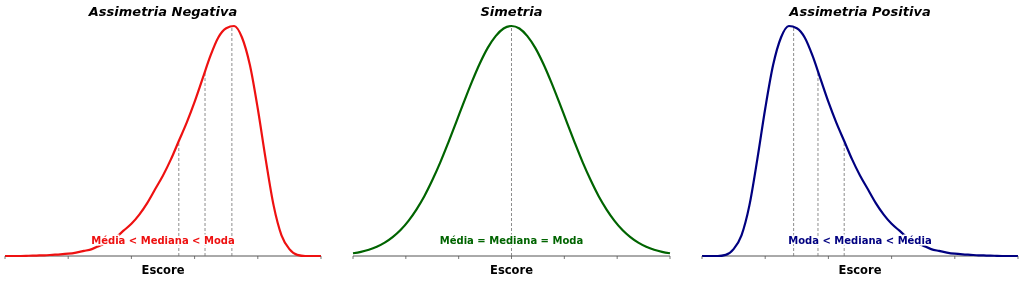 The image size is (1024, 281). I want to click on annotation: Média = Mediana = Moda, so click(511, 240).